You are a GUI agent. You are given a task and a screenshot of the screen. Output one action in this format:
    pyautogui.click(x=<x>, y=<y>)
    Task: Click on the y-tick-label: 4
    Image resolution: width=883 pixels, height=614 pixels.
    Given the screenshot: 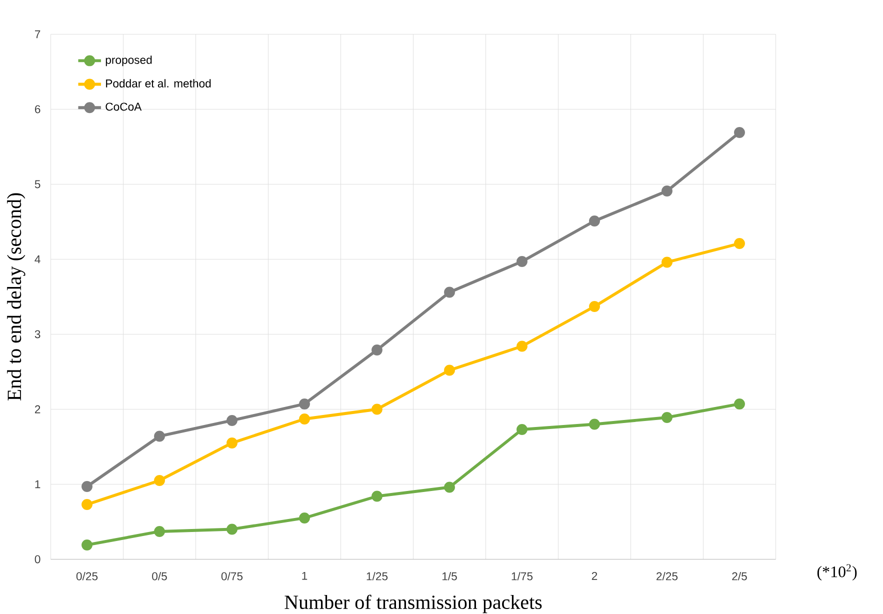 What is the action you would take?
    pyautogui.click(x=37, y=259)
    